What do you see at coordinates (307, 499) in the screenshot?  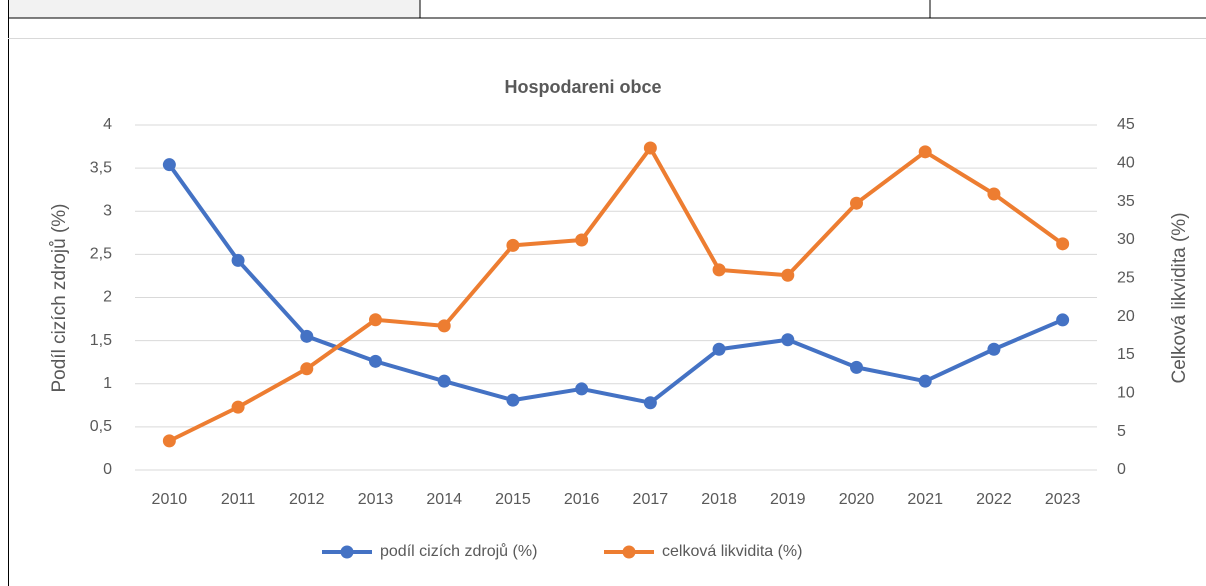 I see `x-tick-label: 2012` at bounding box center [307, 499].